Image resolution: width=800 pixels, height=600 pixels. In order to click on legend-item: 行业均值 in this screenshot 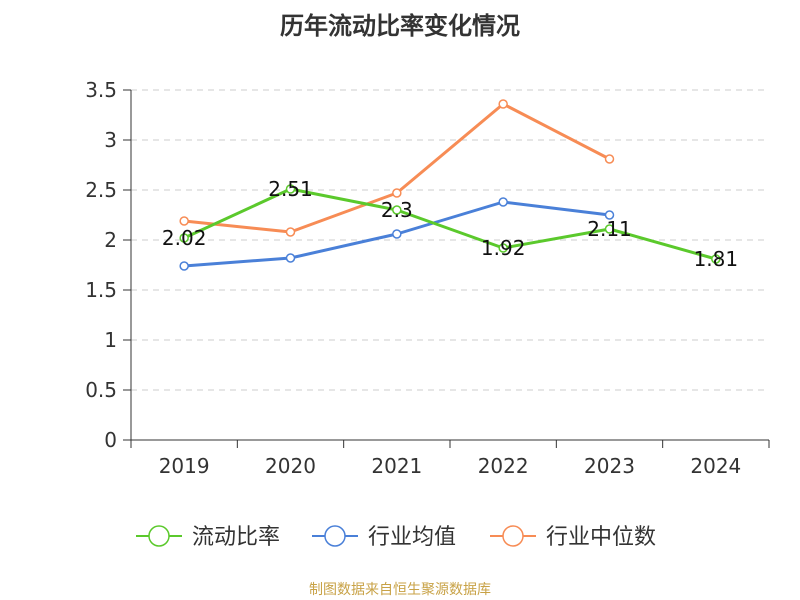, I will do `click(384, 537)`.